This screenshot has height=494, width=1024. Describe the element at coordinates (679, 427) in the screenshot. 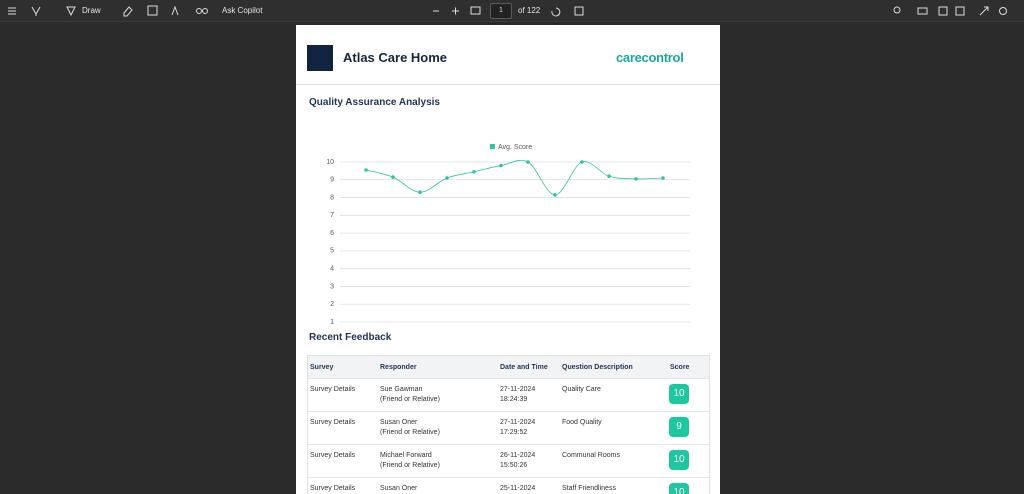

I see `score-badge: 9` at that location.